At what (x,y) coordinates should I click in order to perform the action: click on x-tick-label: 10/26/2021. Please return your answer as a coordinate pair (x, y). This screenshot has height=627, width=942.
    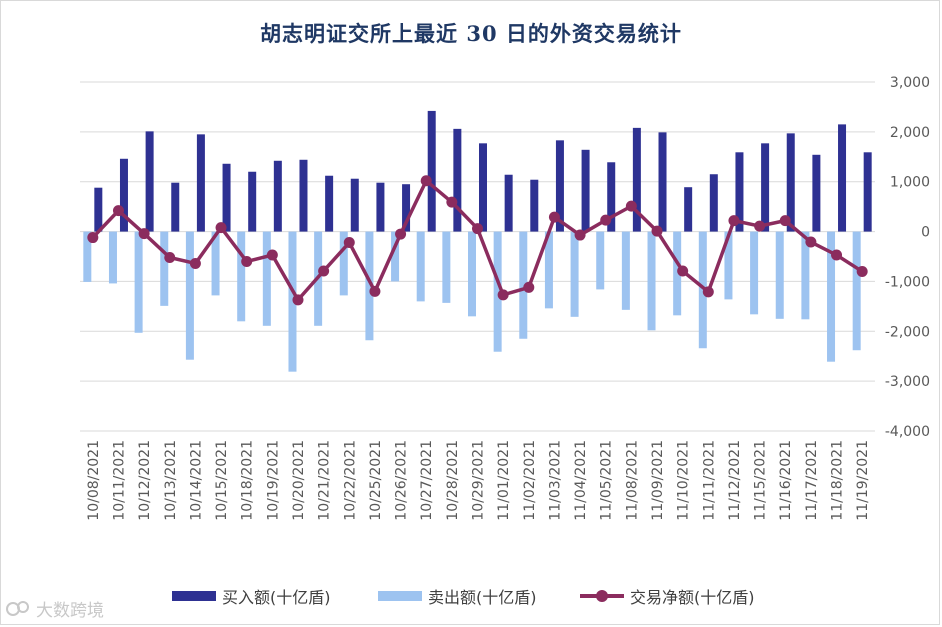
    Looking at the image, I should click on (402, 480).